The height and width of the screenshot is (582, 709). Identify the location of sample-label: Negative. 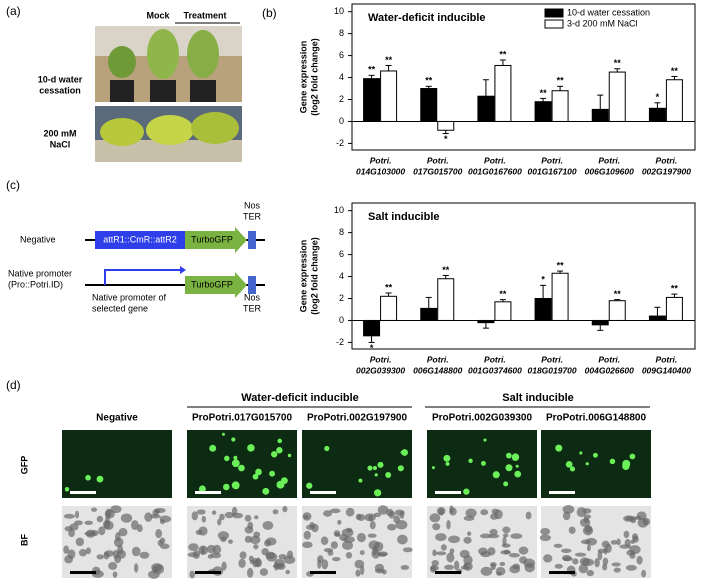
(117, 418).